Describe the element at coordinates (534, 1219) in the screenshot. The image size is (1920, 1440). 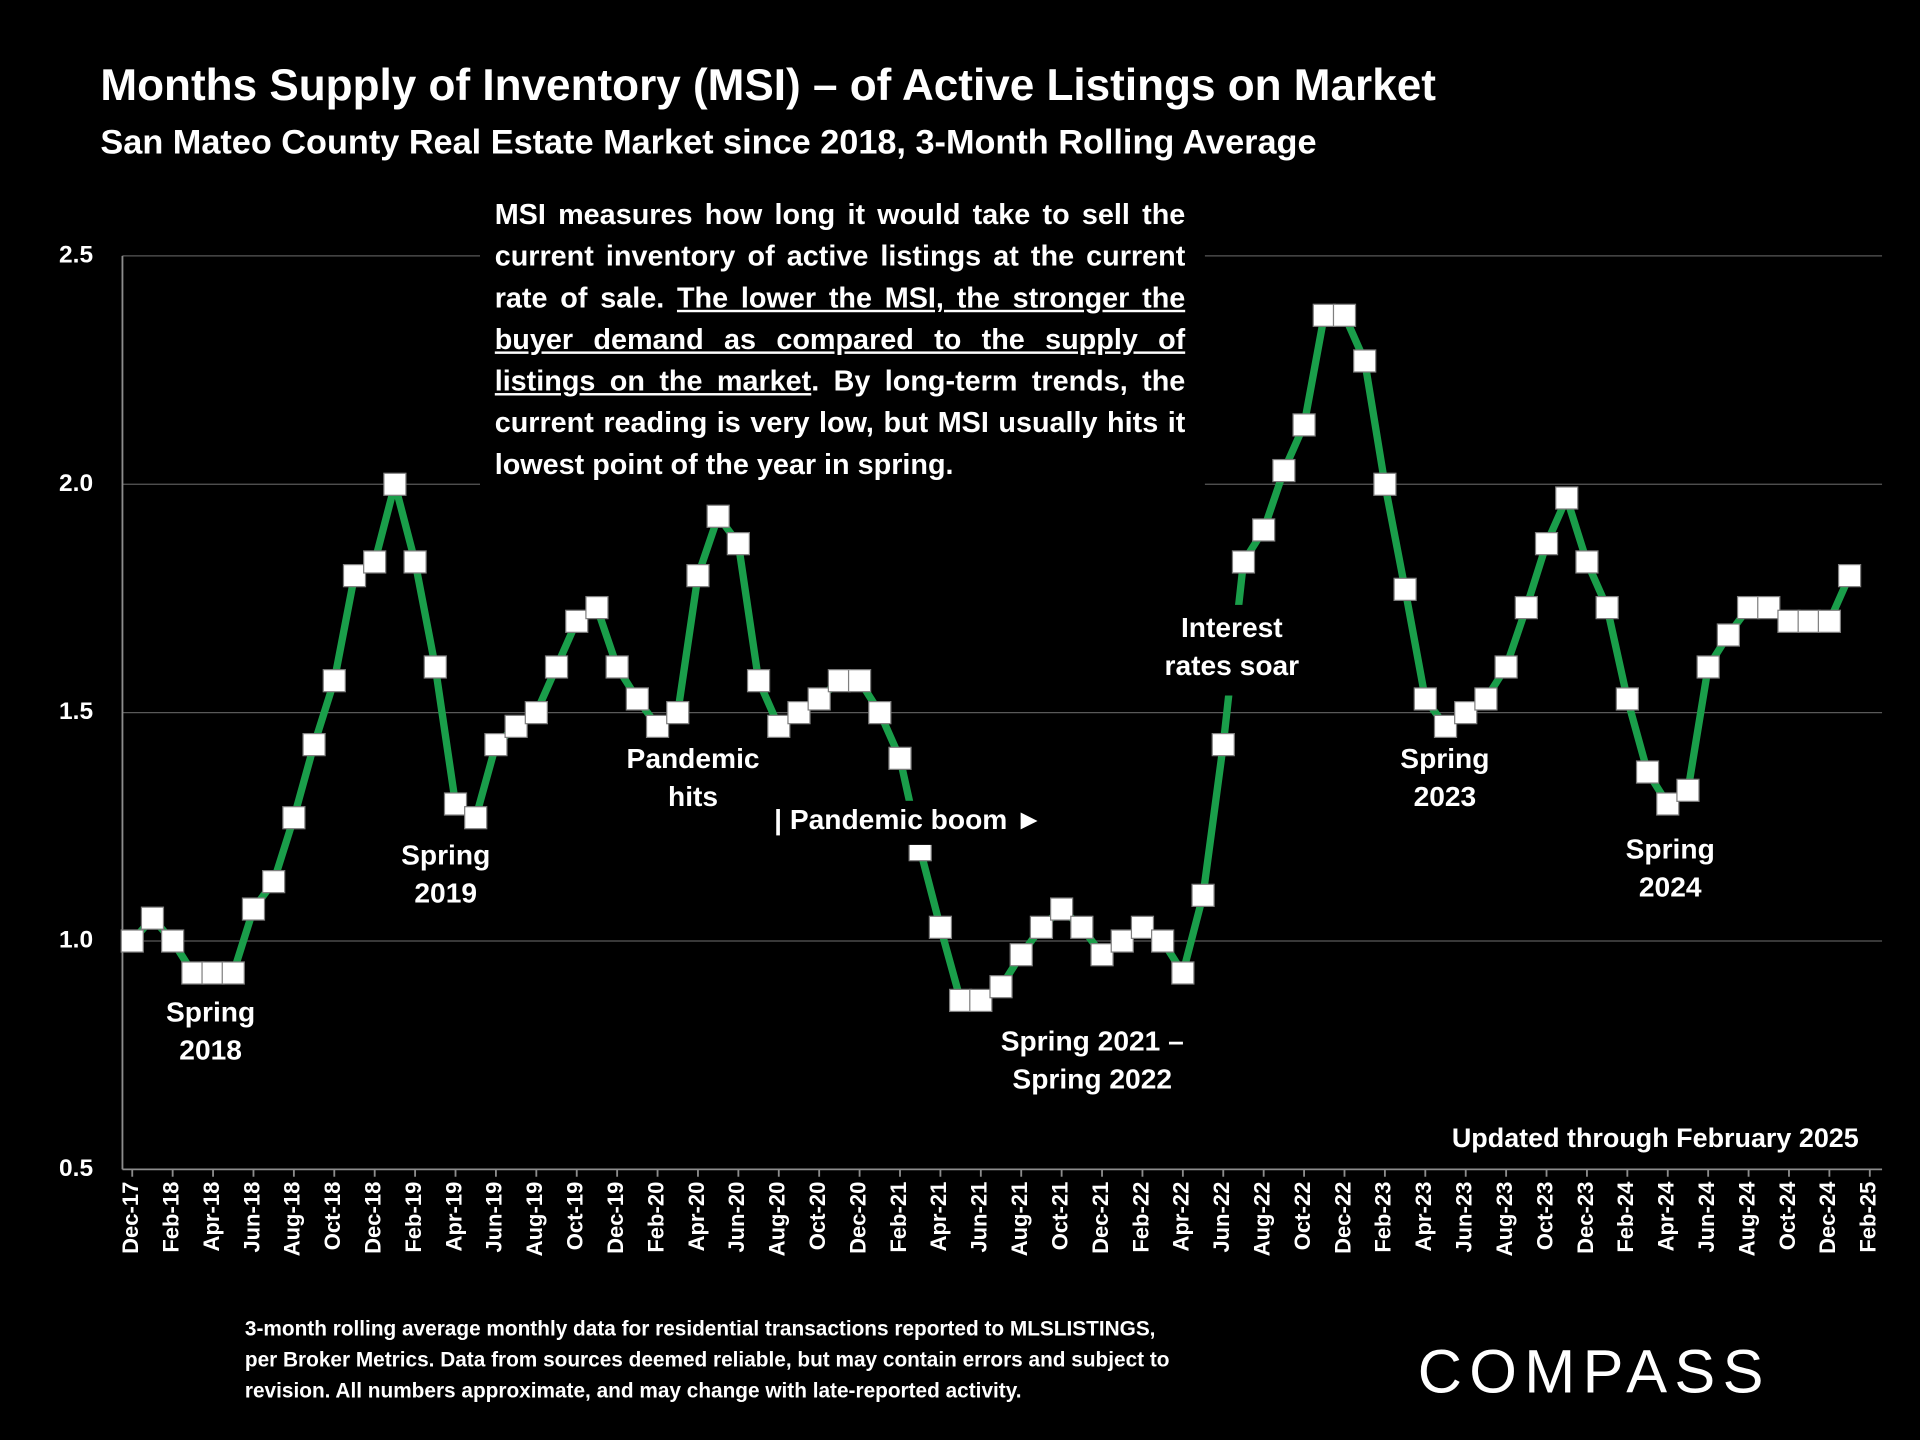
I see `x-tick-label: Aug-19` at that location.